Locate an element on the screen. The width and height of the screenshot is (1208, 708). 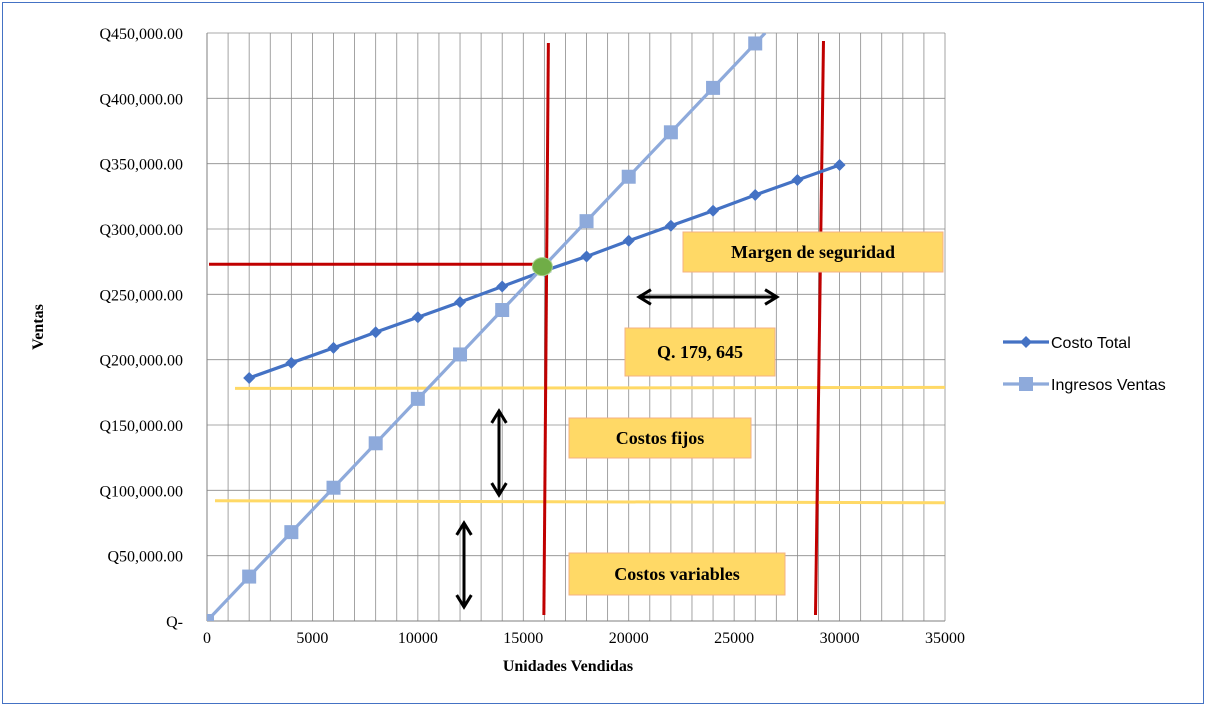
legend-item: Ingresos Ventas is located at coordinates (1084, 385).